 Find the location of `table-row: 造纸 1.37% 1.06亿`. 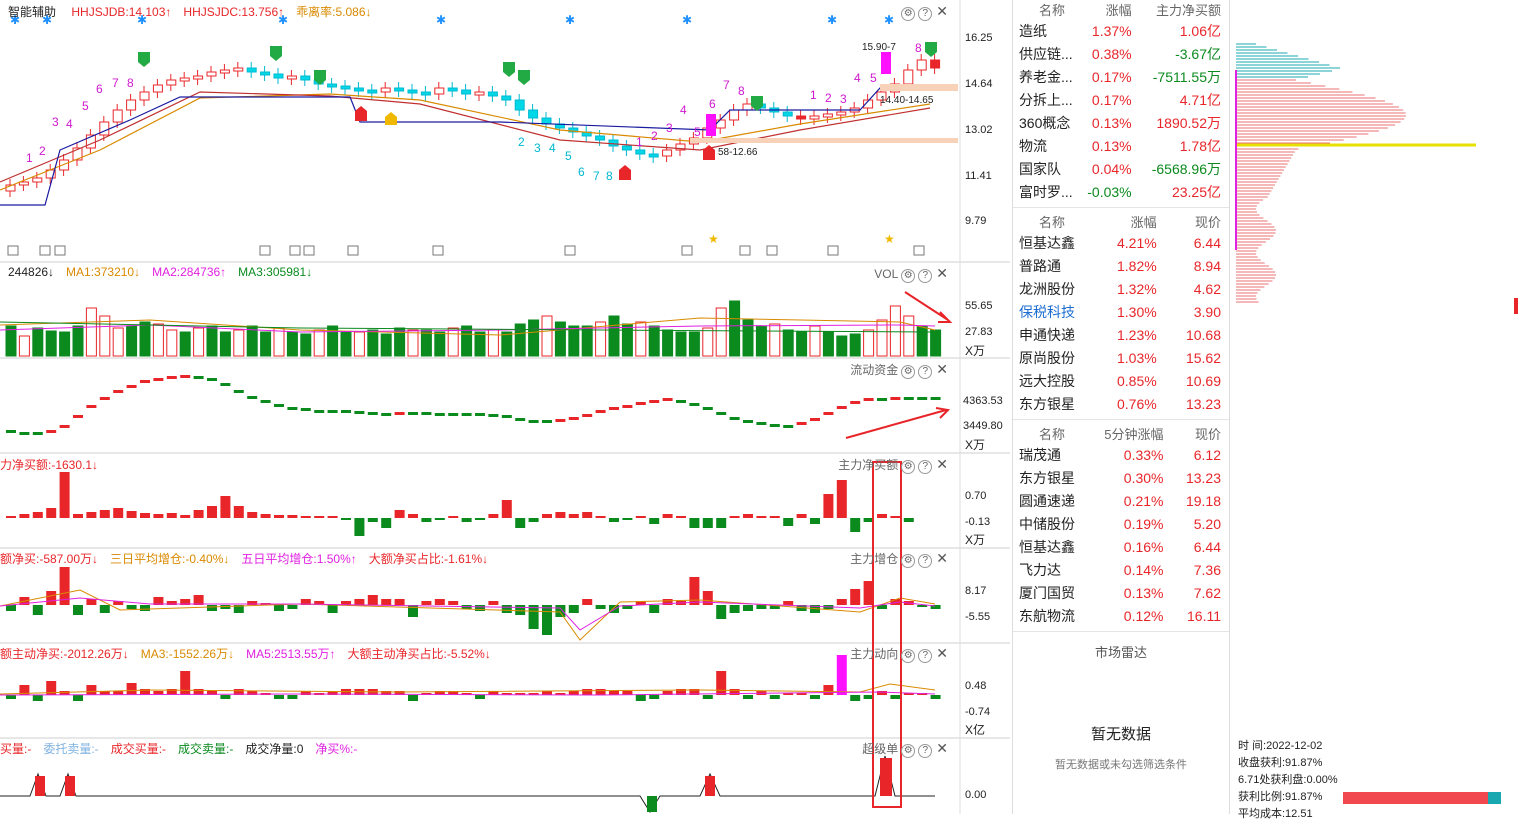

table-row: 造纸 1.37% 1.06亿 is located at coordinates (1121, 30).